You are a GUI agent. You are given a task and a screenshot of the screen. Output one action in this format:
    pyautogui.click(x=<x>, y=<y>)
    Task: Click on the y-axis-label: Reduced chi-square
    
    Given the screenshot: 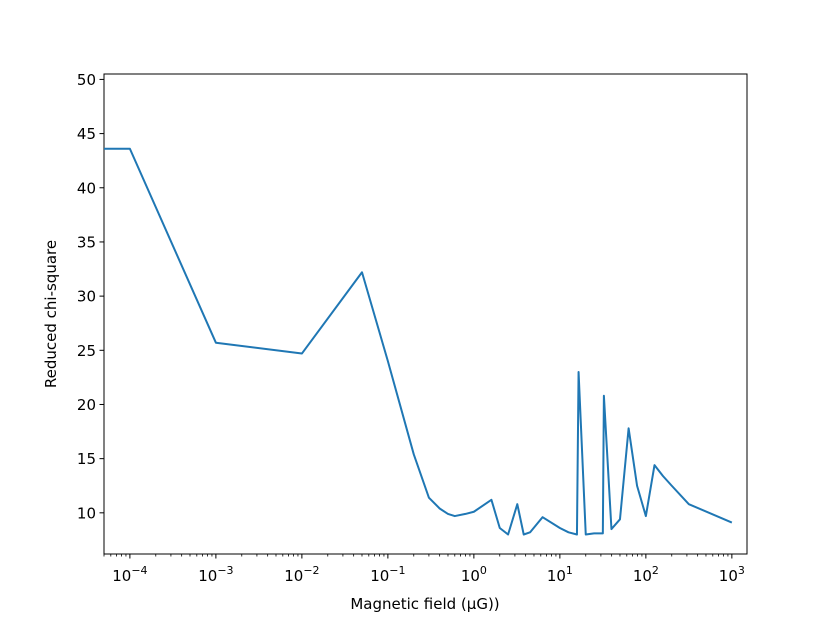 What is the action you would take?
    pyautogui.click(x=51, y=314)
    